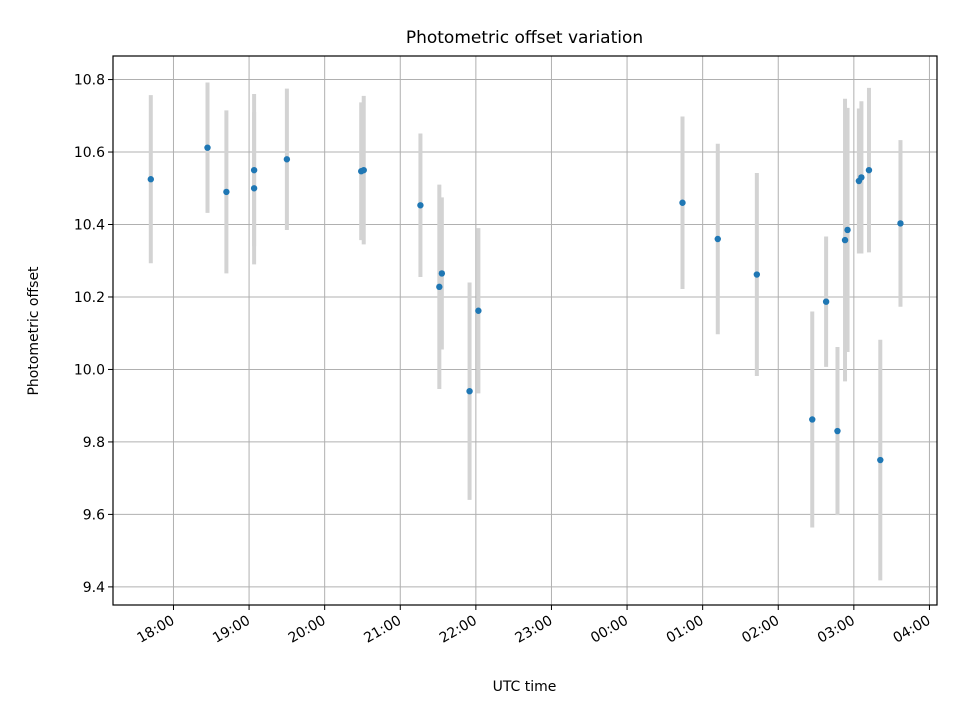  I want to click on y-tick-label: 10.2, so click(89, 298).